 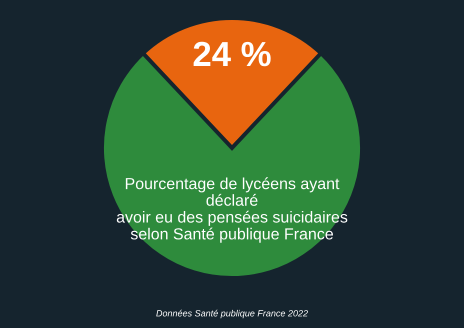 What do you see at coordinates (232, 54) in the screenshot?
I see `data-label: 24 %` at bounding box center [232, 54].